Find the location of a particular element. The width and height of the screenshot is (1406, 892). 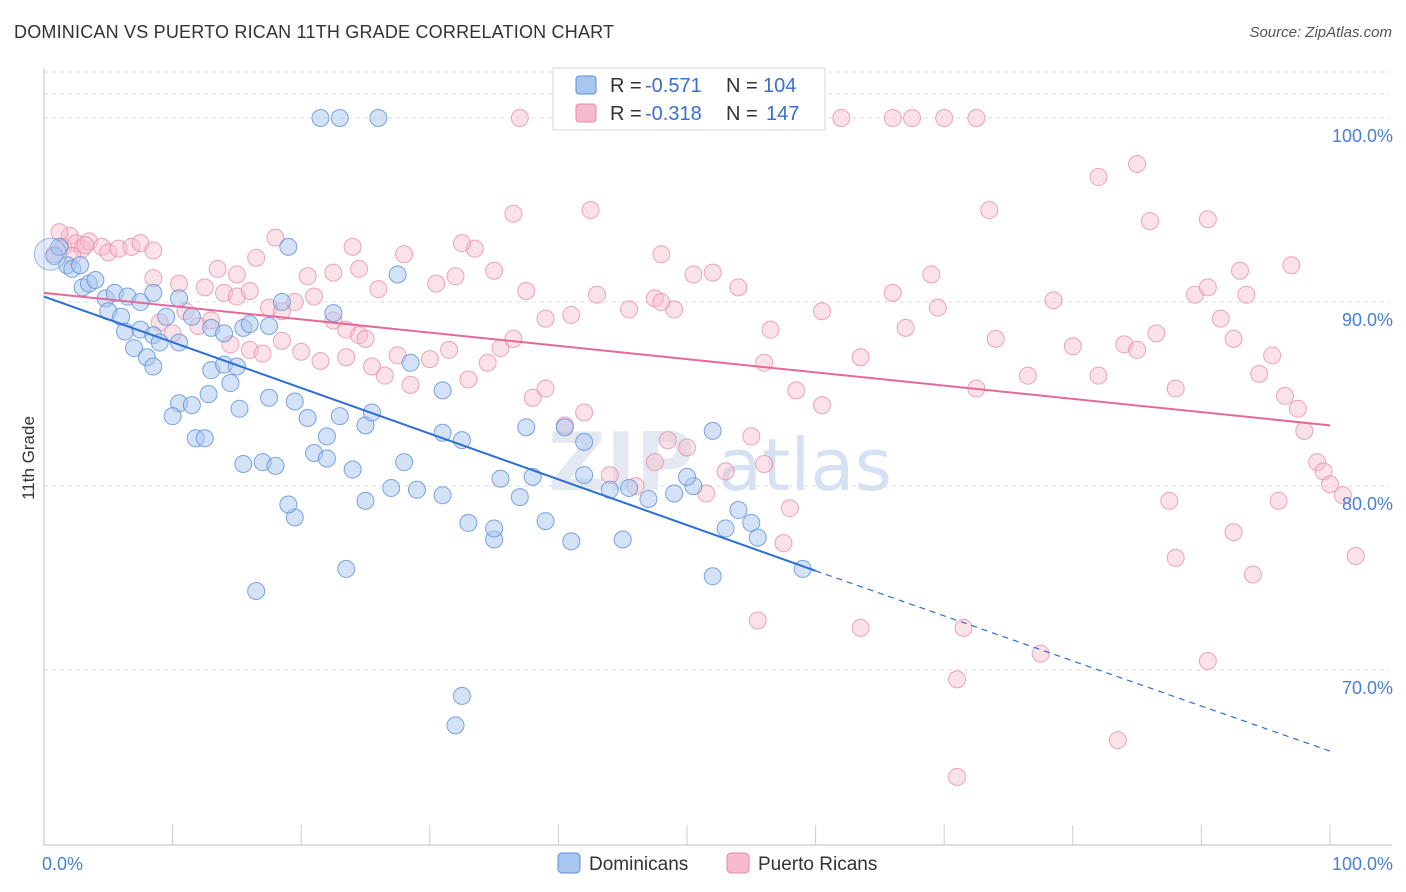

bottom-legend-swatch-puerto-ricans is located at coordinates (738, 863).